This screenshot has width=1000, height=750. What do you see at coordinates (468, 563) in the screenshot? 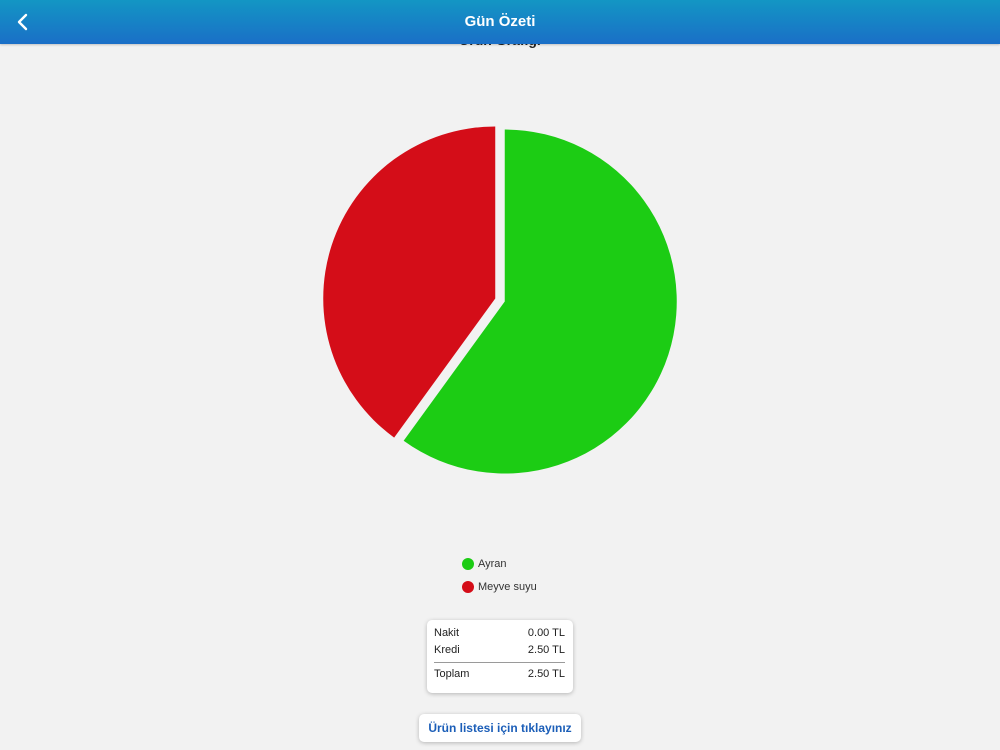
I see `legend-swatch-ayran` at bounding box center [468, 563].